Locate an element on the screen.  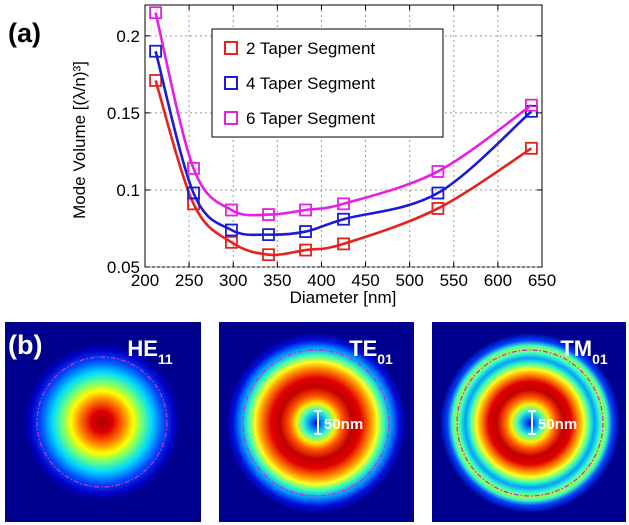
field-map-he11: HE11 is located at coordinates (103, 422).